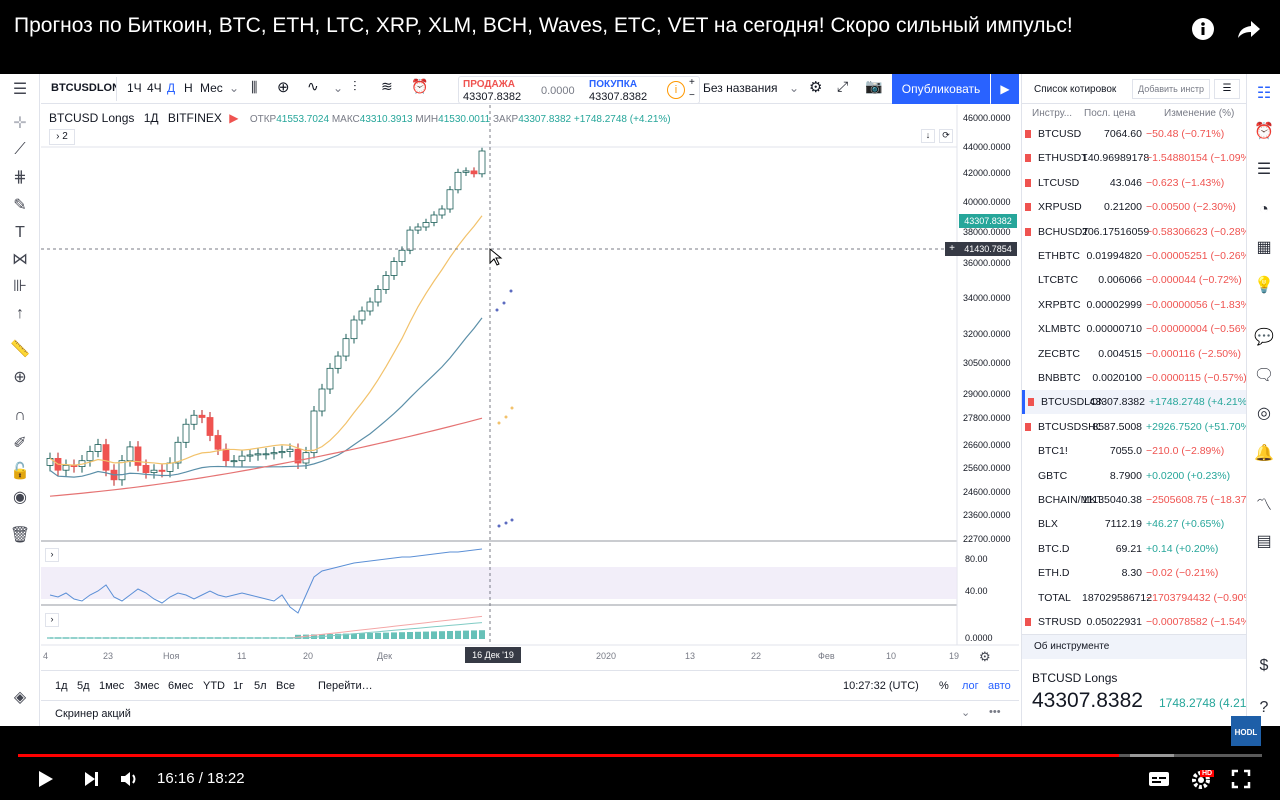 The image size is (1280, 800). What do you see at coordinates (61, 686) in the screenshot?
I see `range-1d: 1д` at bounding box center [61, 686].